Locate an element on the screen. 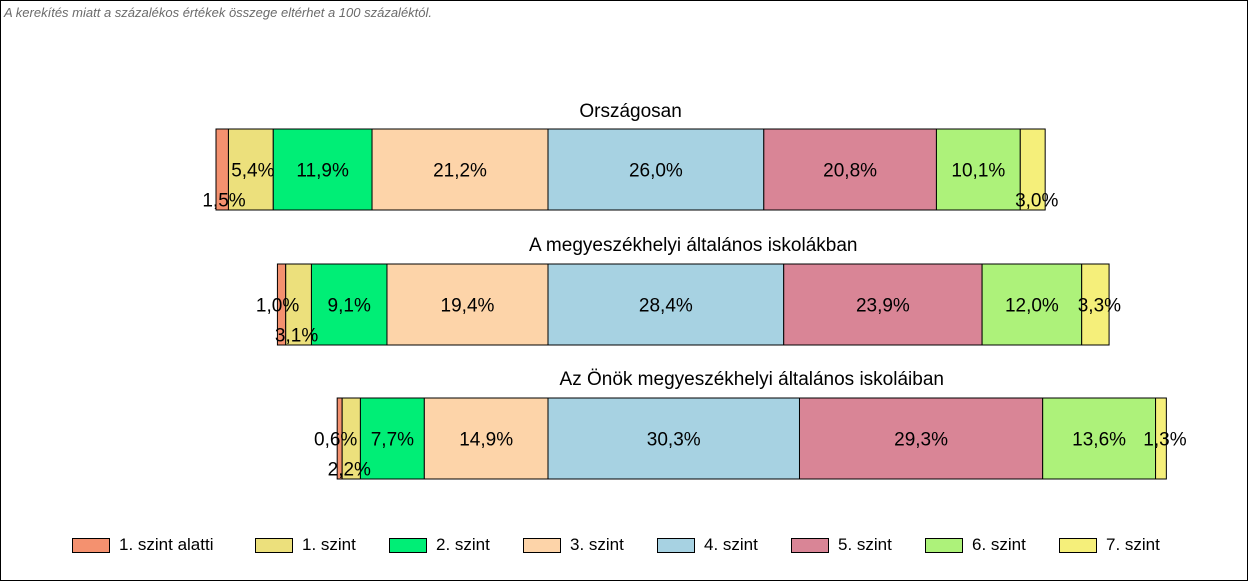  data-label: 5,4% is located at coordinates (252, 171).